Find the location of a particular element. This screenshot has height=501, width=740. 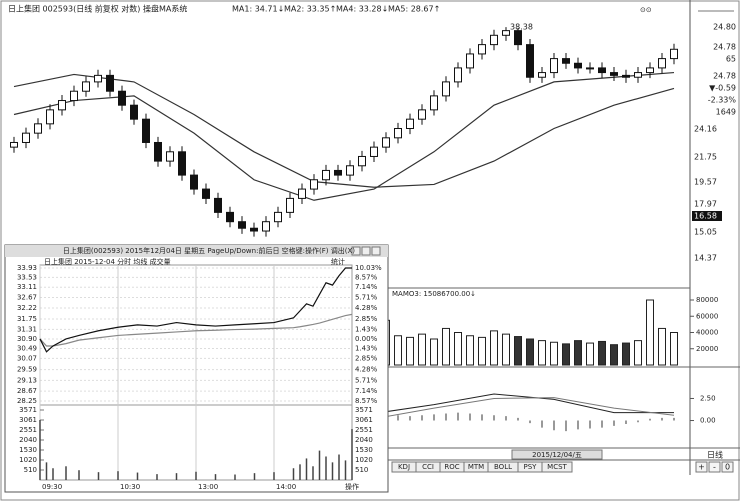

window-subtitle: 日上集团 2015-12-04 分时 均线 成交量 is located at coordinates (107, 261).